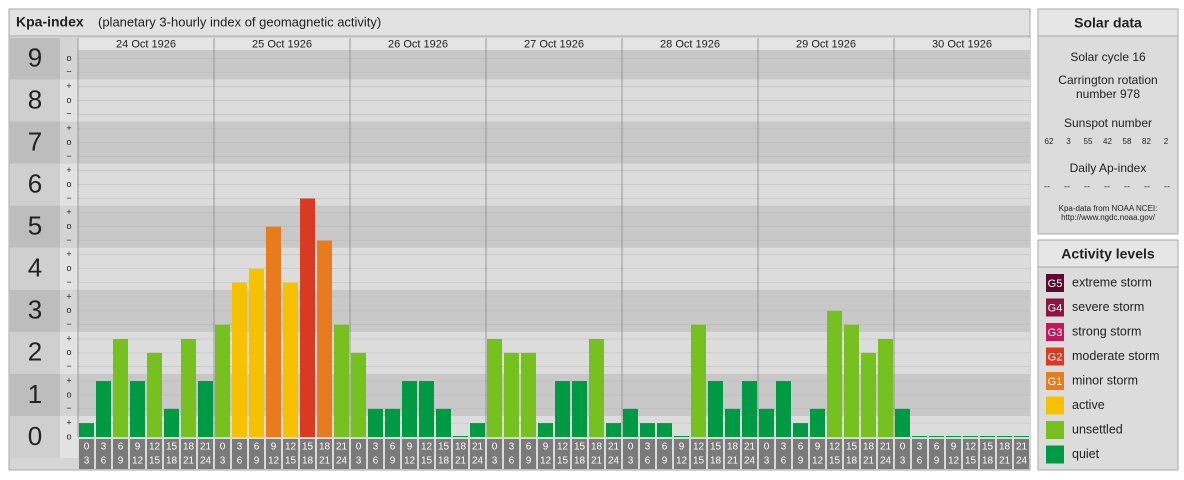  I want to click on legend-label: moderate storm, so click(1116, 356).